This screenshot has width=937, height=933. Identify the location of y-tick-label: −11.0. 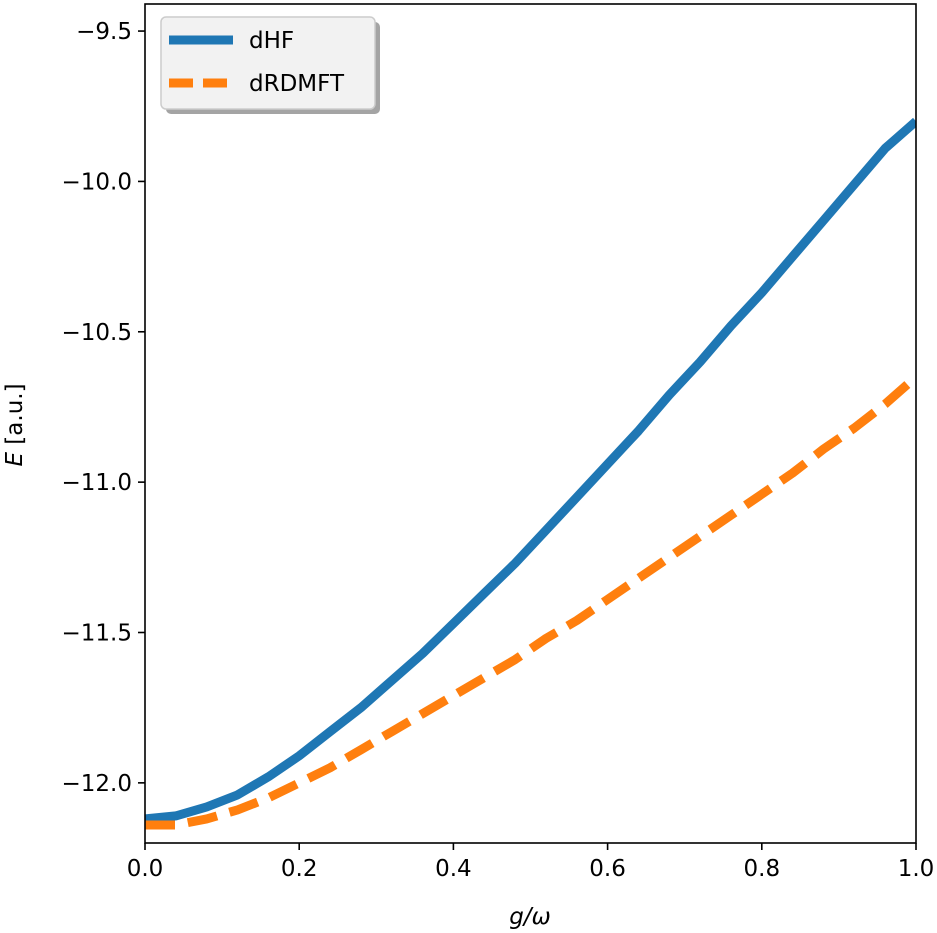
(97, 483).